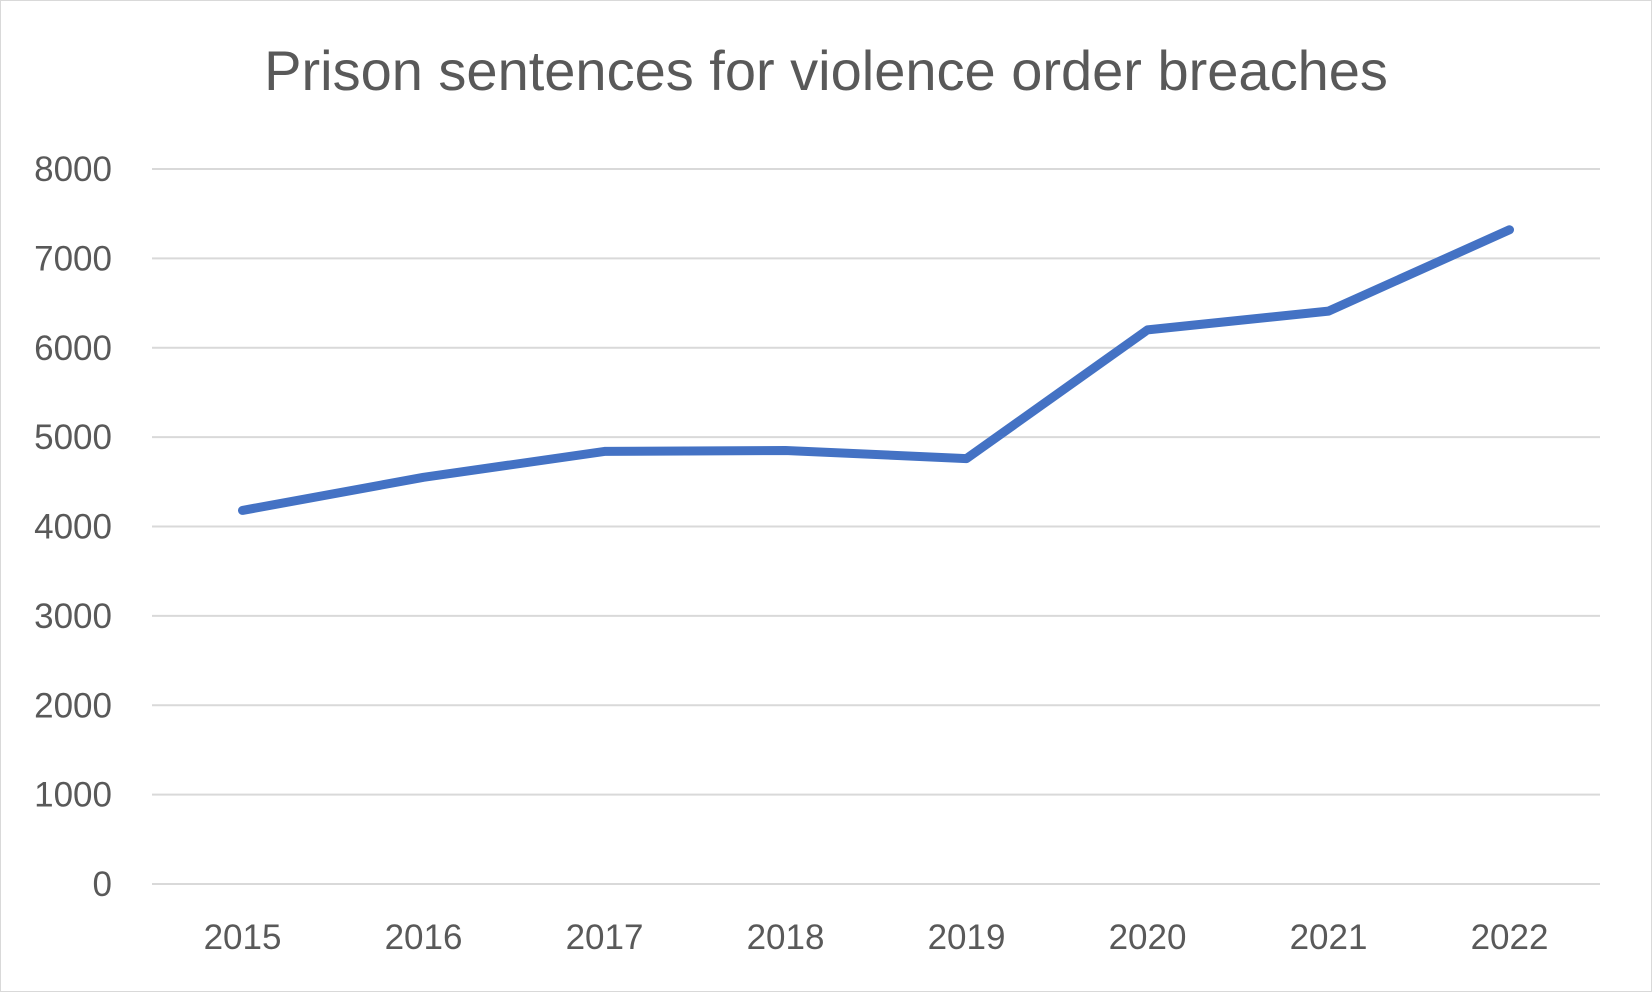 This screenshot has height=992, width=1652. Describe the element at coordinates (73, 795) in the screenshot. I see `y-tick-label: 1000` at that location.